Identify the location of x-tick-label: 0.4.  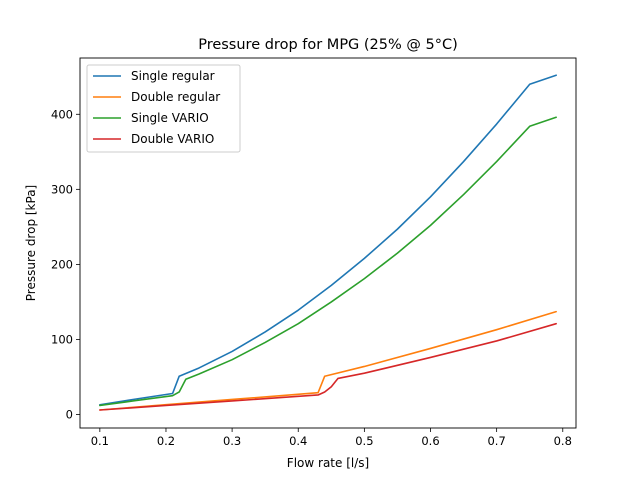
(298, 441).